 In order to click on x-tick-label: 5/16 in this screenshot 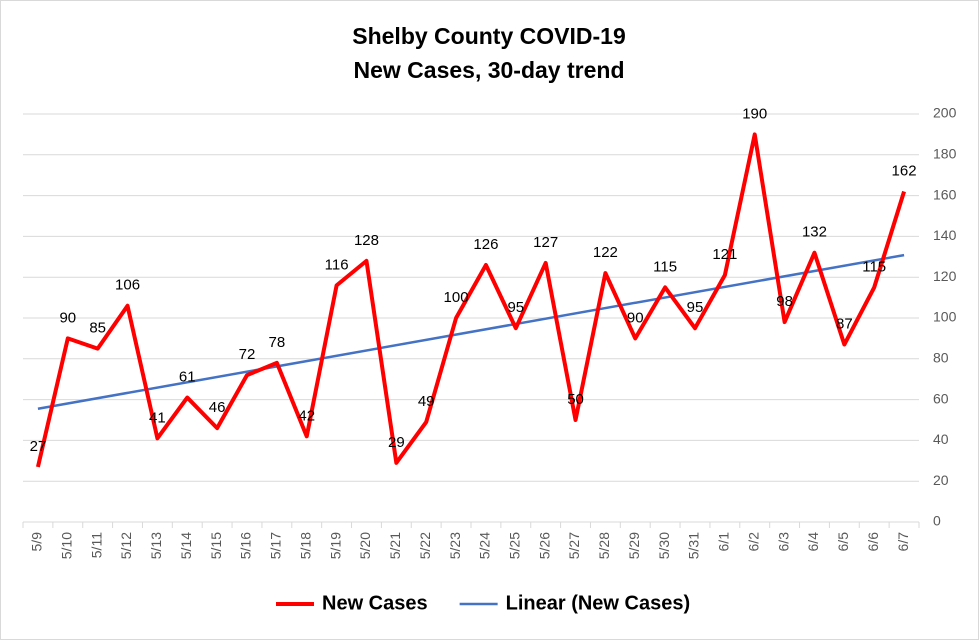, I will do `click(246, 545)`.